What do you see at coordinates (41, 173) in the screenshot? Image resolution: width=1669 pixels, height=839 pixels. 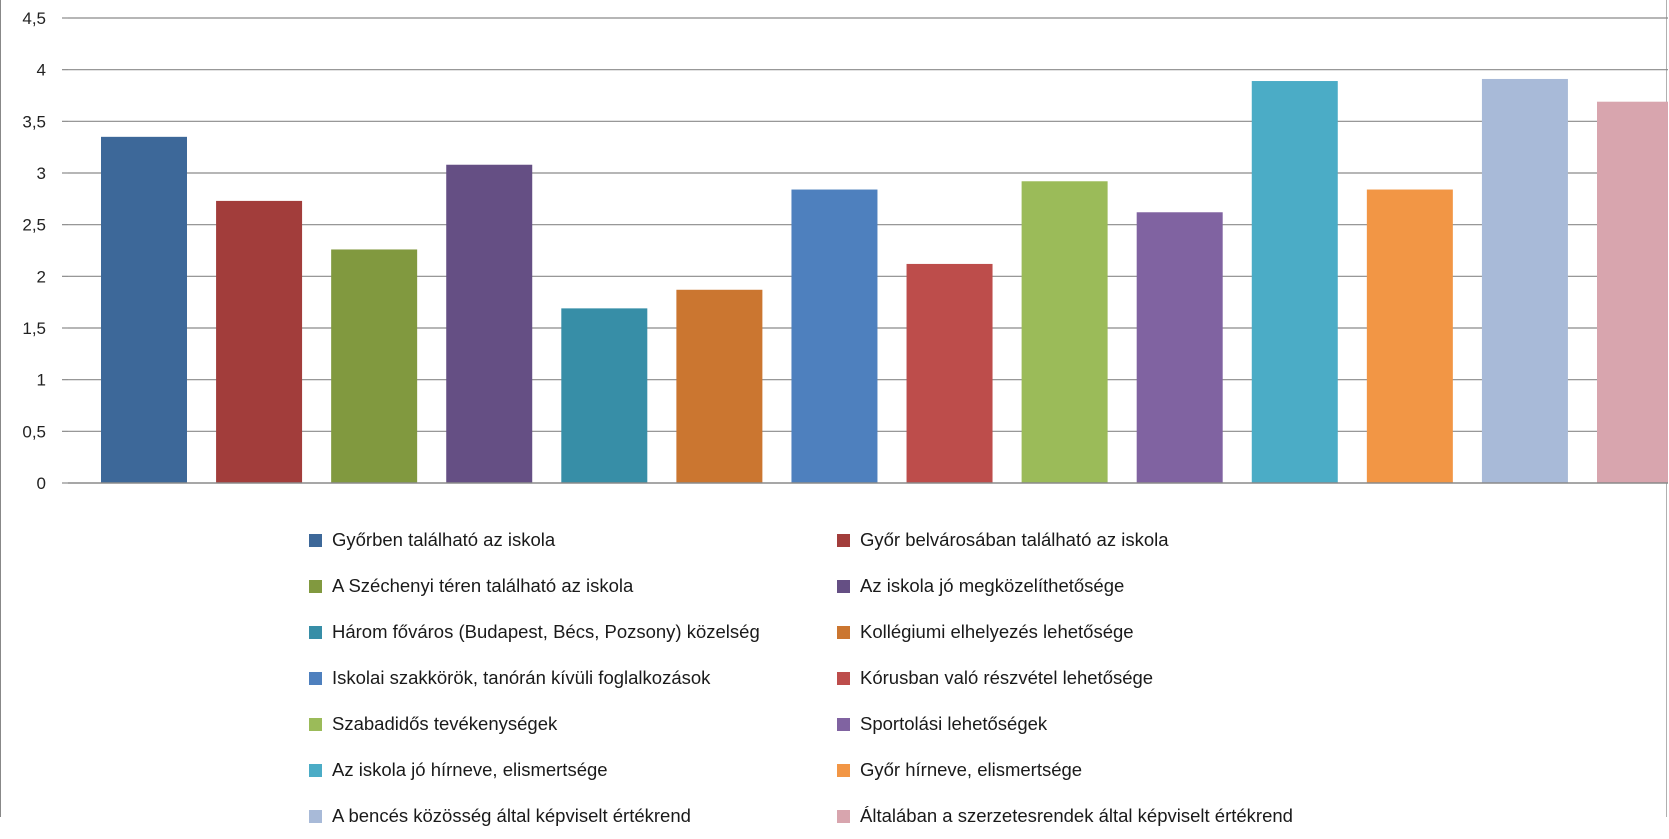 I see `y-tick-label: 3` at bounding box center [41, 173].